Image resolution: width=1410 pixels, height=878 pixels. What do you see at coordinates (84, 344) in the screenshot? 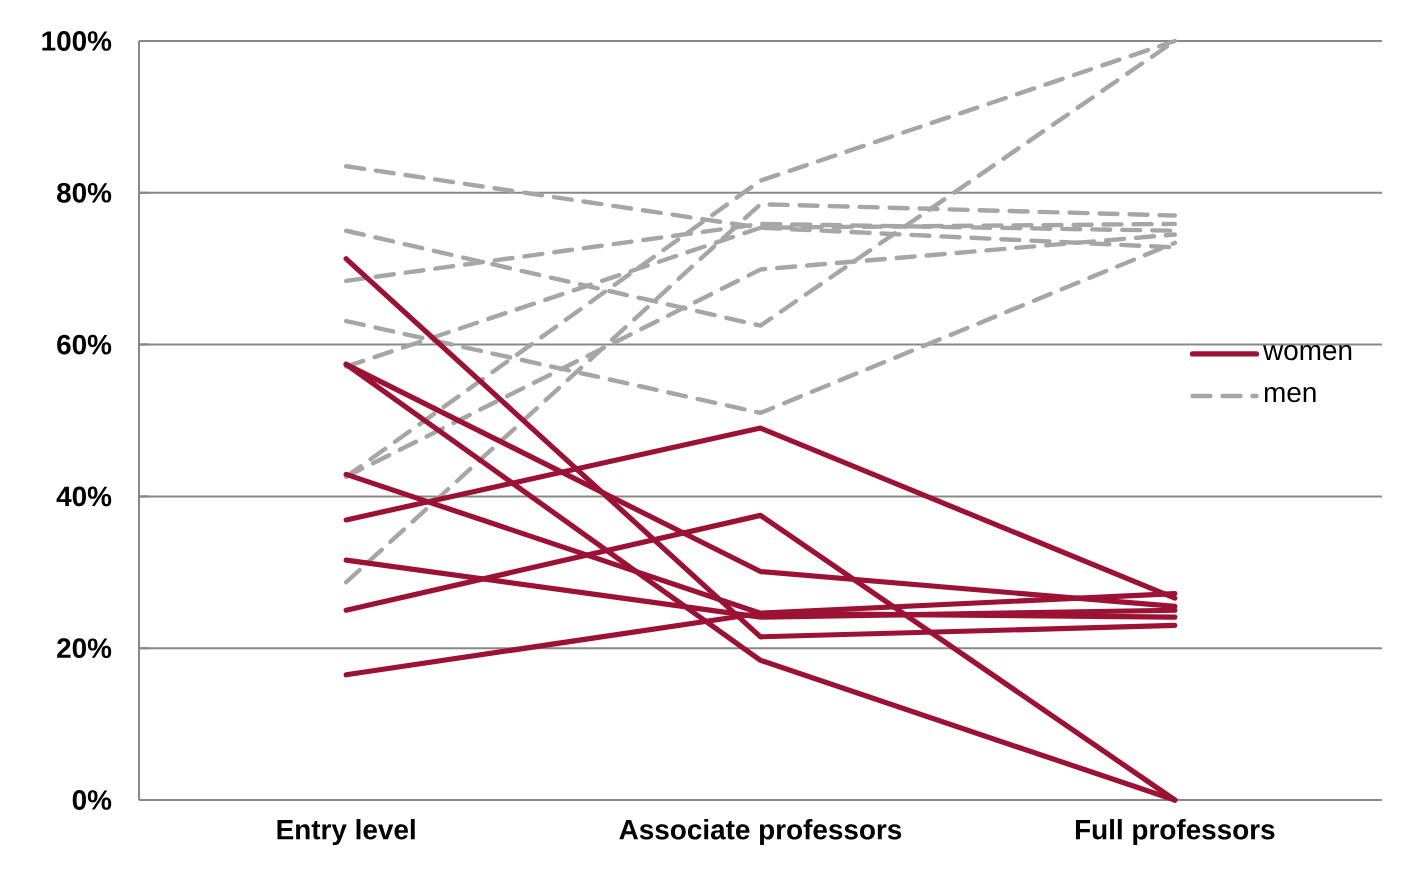
I see `y-tick-label: 60%` at bounding box center [84, 344].